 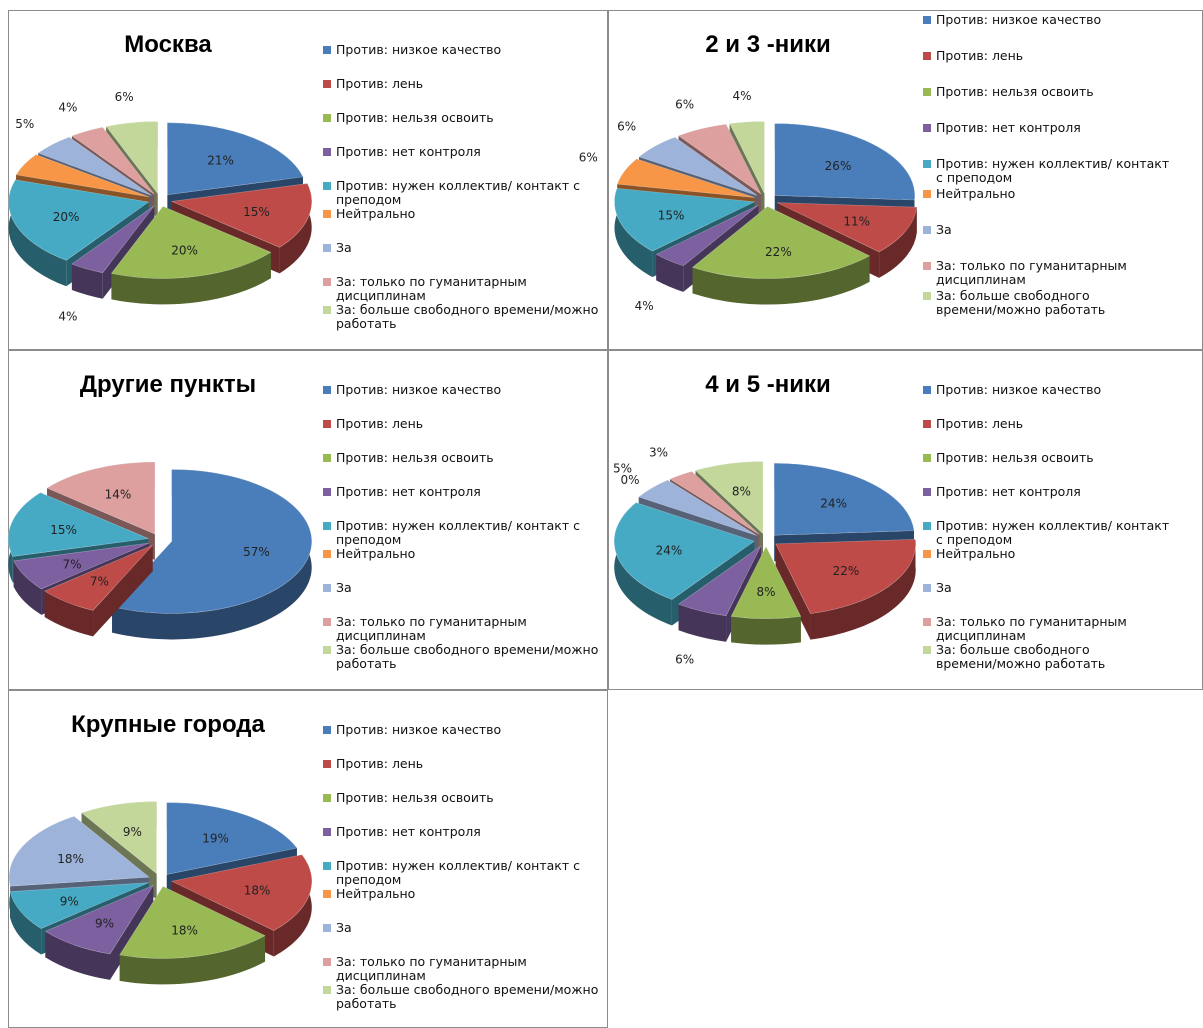 I want to click on legend-label: с преподом, so click(x=974, y=539).